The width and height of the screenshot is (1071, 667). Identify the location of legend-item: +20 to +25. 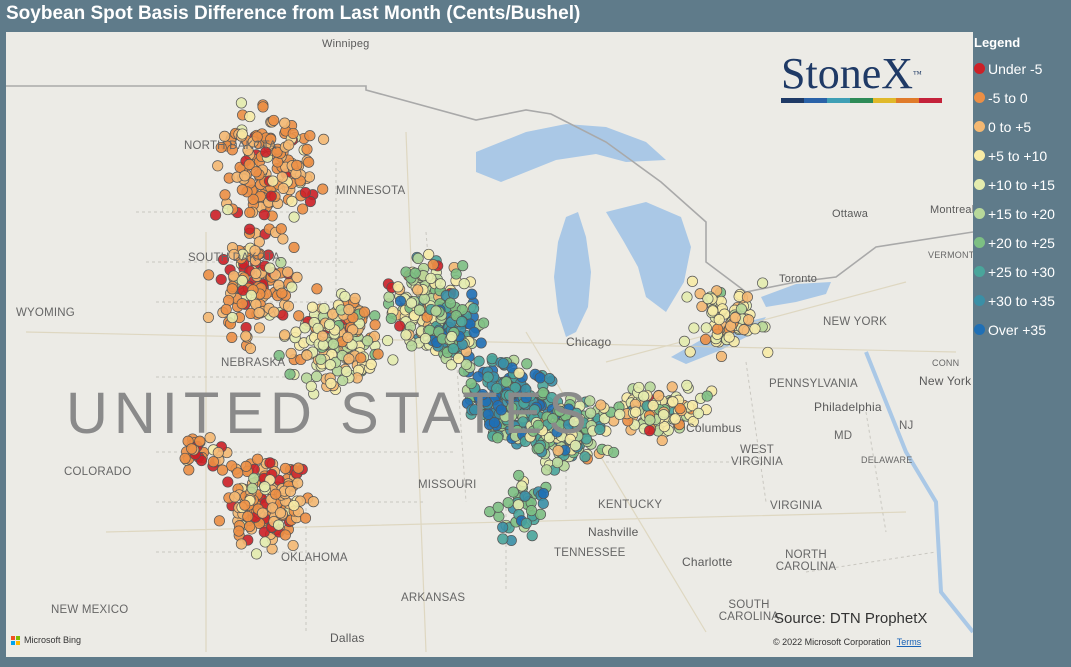
(1014, 242).